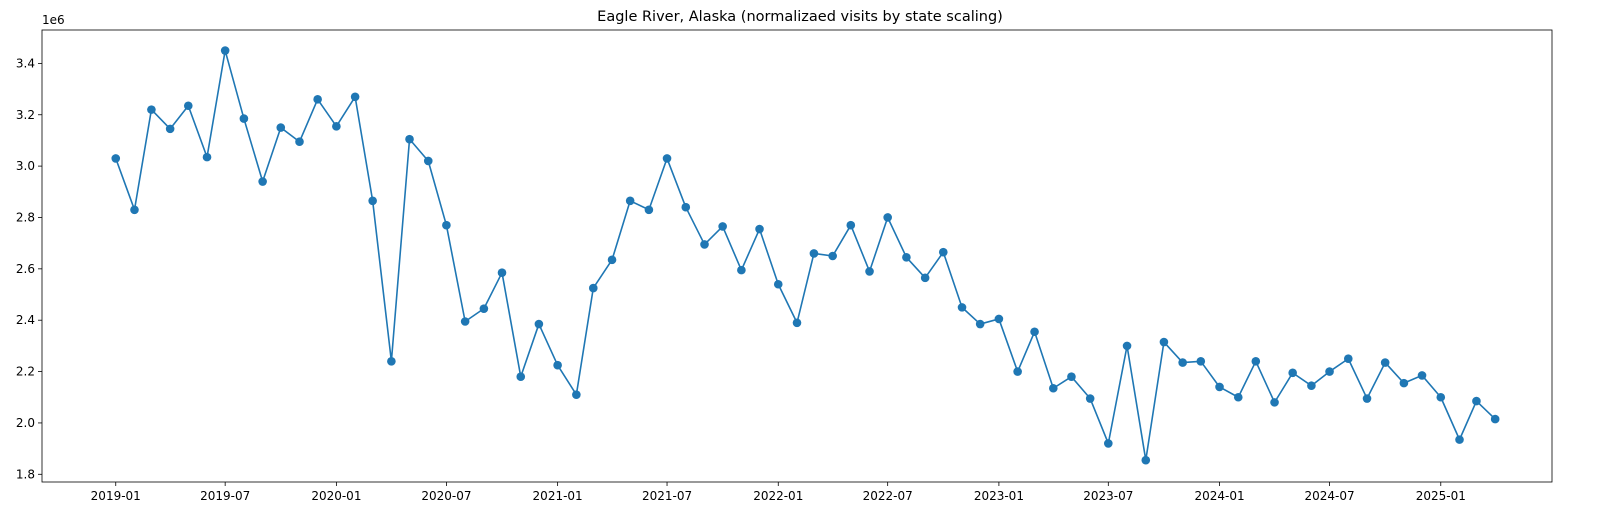  What do you see at coordinates (25, 320) in the screenshot?
I see `y-tick-label: 2.4` at bounding box center [25, 320].